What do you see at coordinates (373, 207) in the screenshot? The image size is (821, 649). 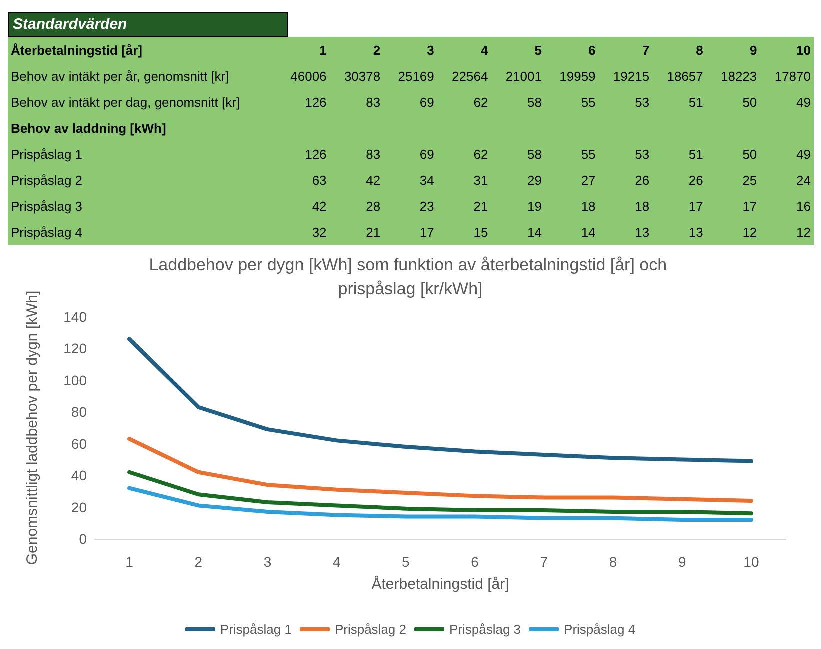 I see `data-label: 28` at bounding box center [373, 207].